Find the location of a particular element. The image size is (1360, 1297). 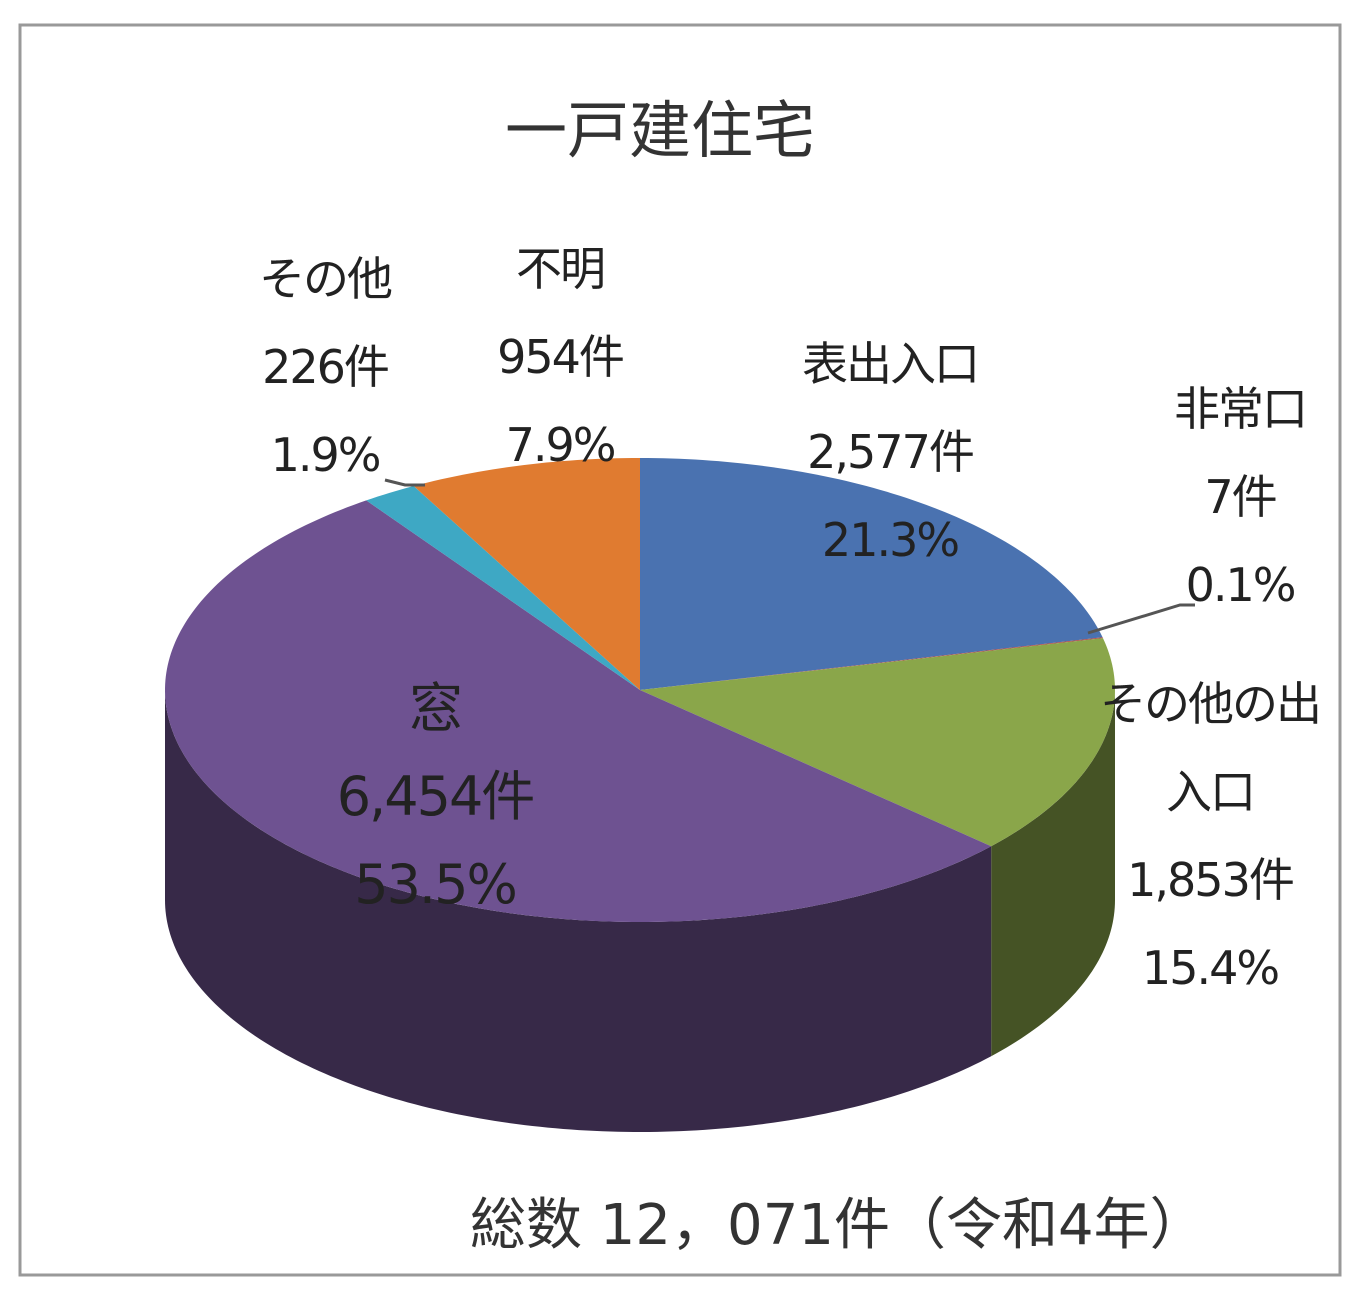

data-label: 表出入口 2,577件 21.3% is located at coordinates (890, 452).